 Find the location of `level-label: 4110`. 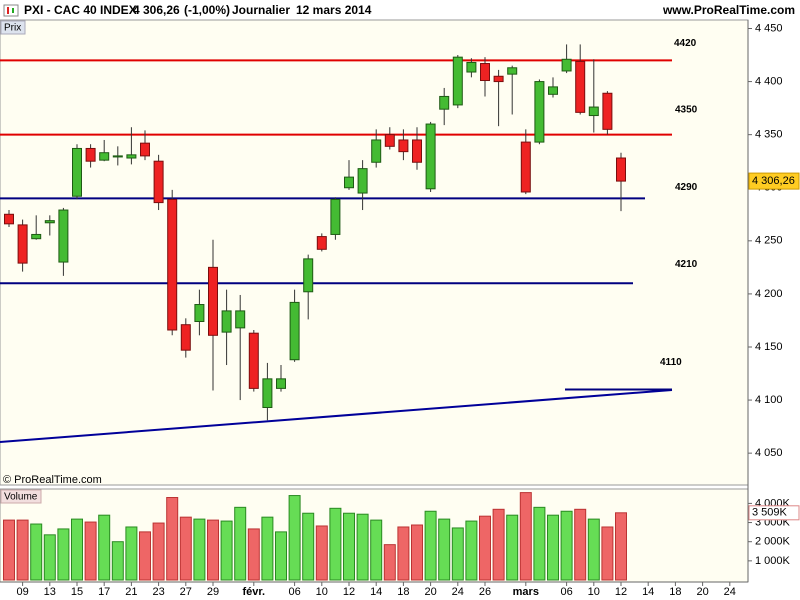

level-label: 4110 is located at coordinates (671, 362).